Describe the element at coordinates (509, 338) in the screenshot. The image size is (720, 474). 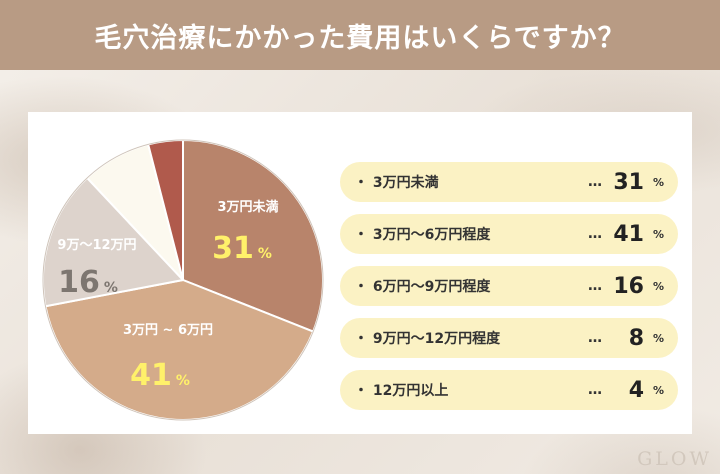
I see `legend-row-9-12man: ・ 9万円〜12万円程度 … 8 %` at that location.